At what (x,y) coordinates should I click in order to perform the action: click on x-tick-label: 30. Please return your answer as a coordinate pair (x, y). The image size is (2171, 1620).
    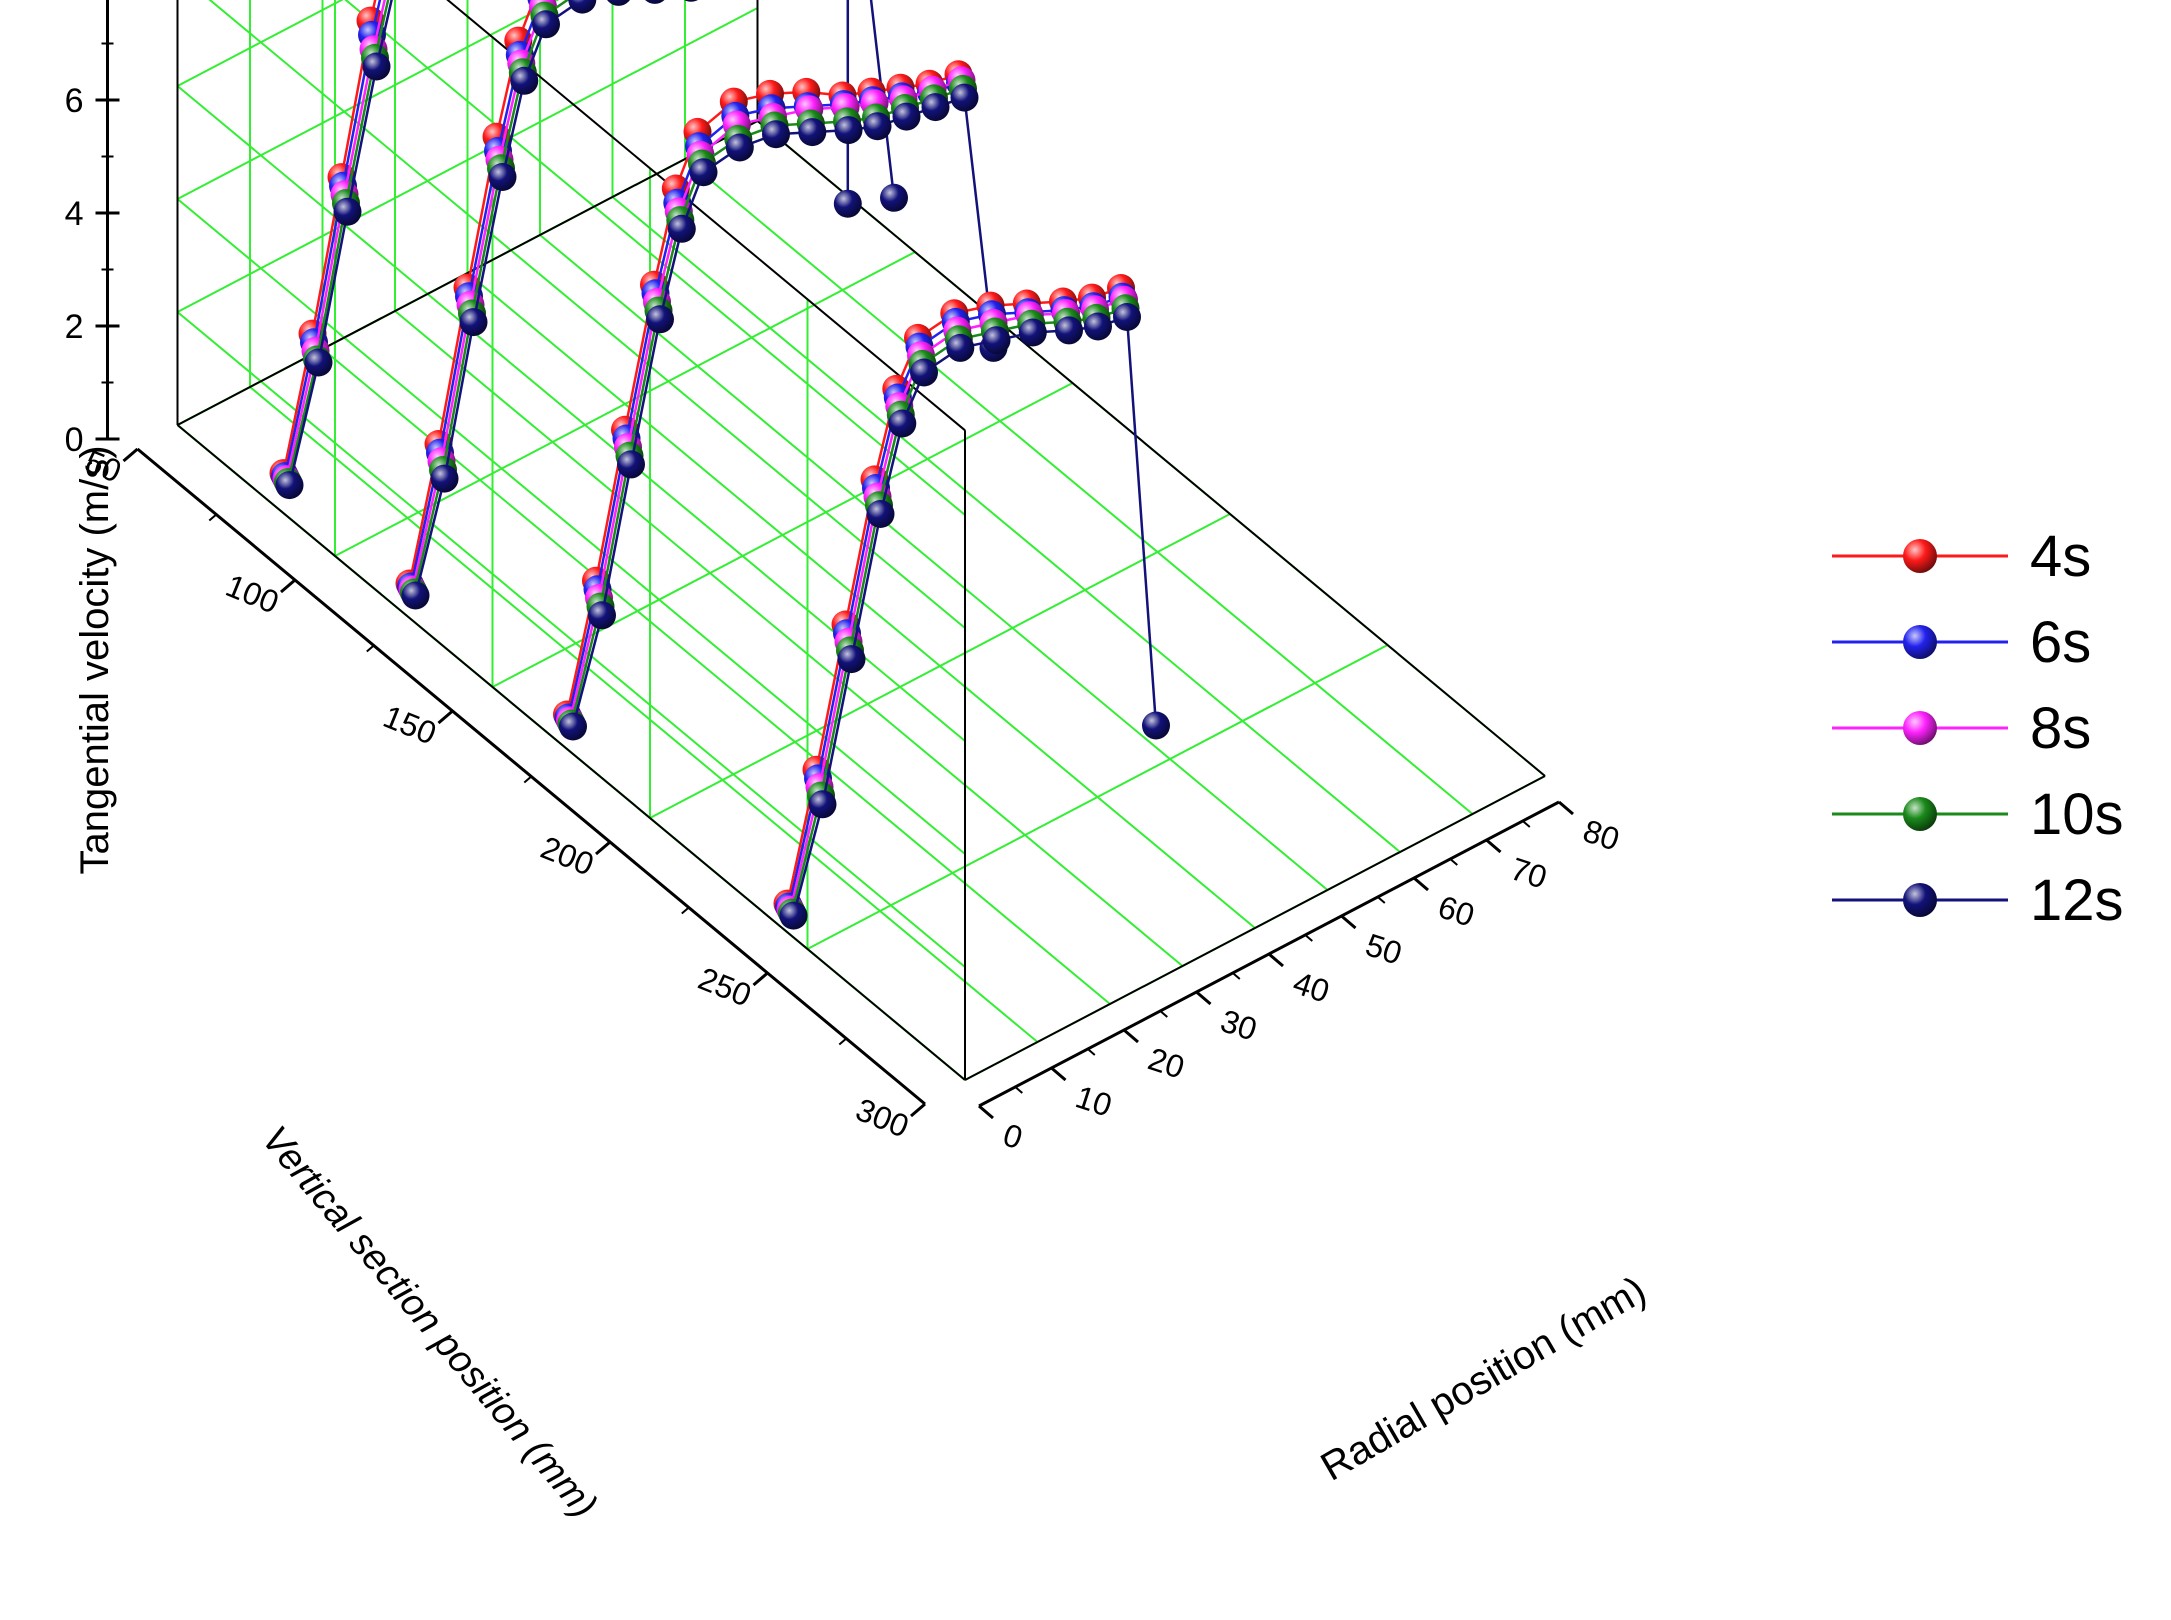
    Looking at the image, I should click on (1238, 1024).